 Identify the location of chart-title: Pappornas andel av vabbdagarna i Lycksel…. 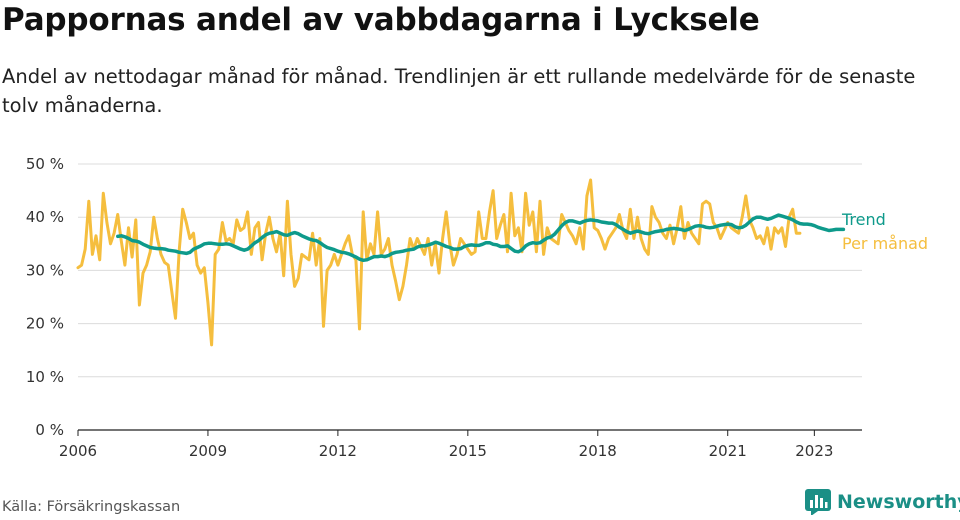
(381, 20).